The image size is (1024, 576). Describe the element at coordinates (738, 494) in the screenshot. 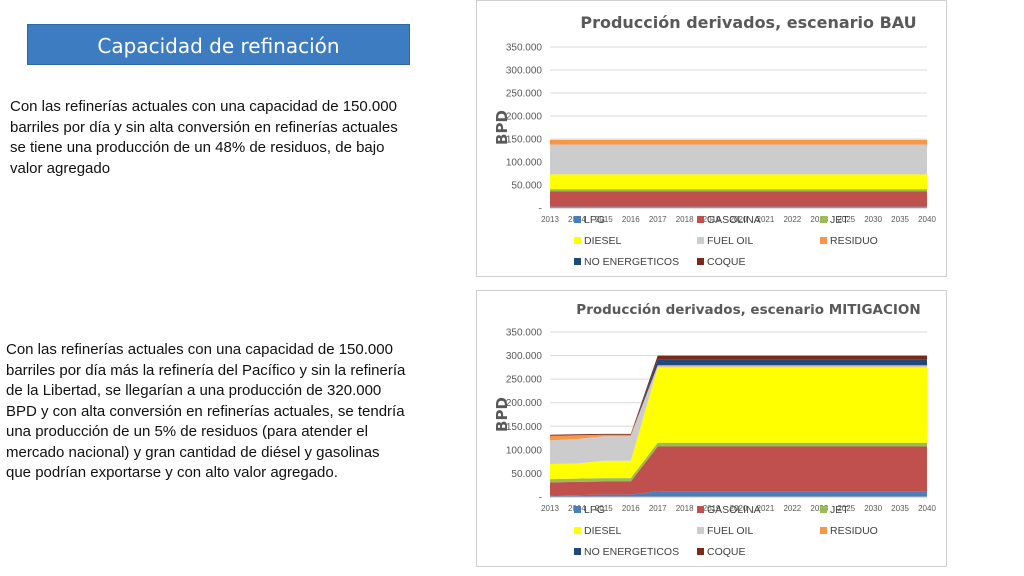

I see `area-series-lpg` at that location.